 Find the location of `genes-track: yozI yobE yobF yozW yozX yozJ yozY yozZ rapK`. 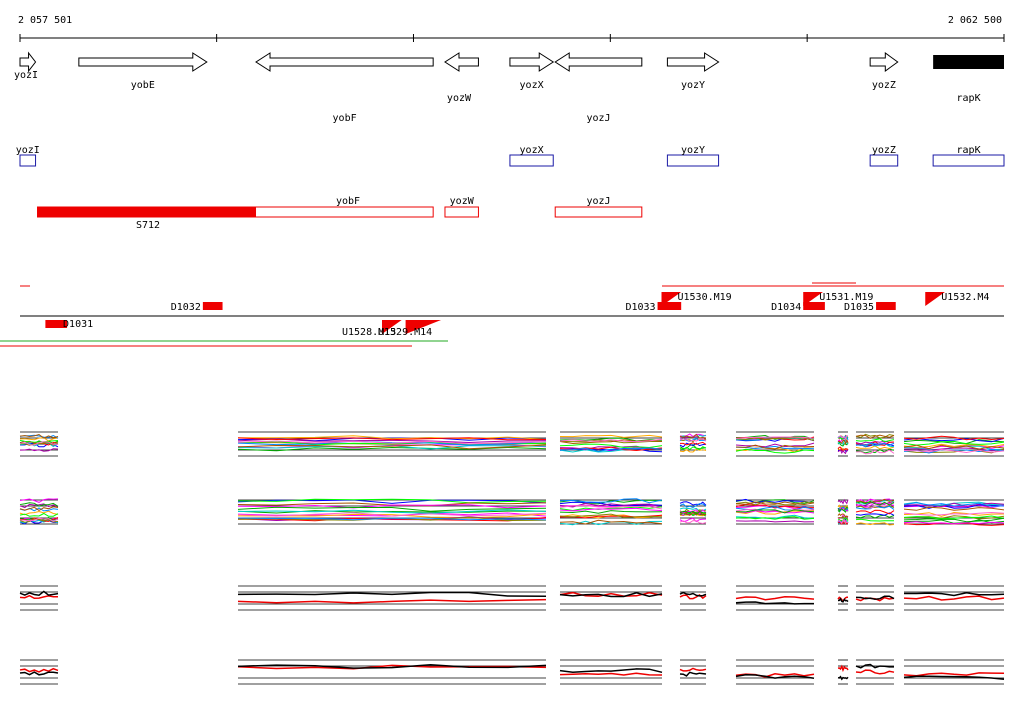

genes-track: yozI yobE yobF yozW yozX yozJ yozY yozZ rapK is located at coordinates (509, 87).